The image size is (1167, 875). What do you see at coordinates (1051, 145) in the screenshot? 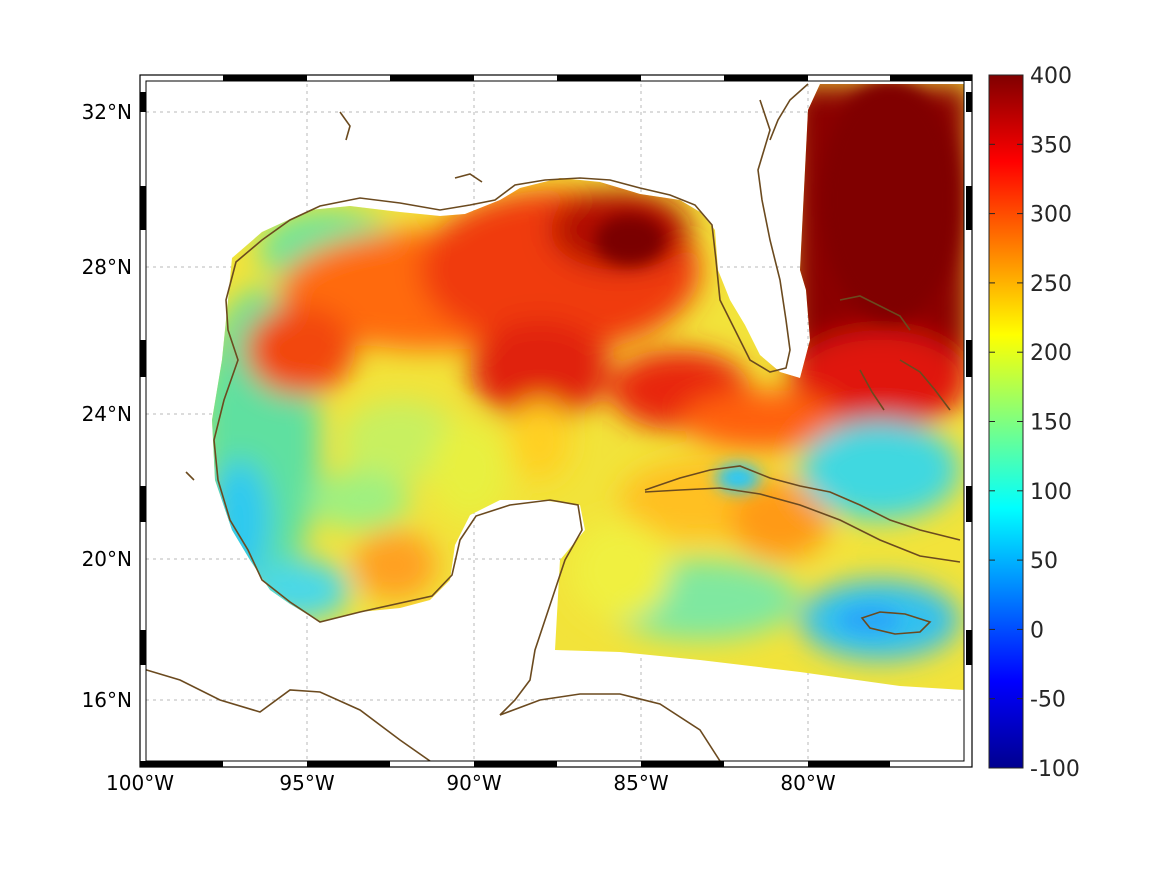
I see `colorbar-tick-label: 350` at bounding box center [1051, 145].